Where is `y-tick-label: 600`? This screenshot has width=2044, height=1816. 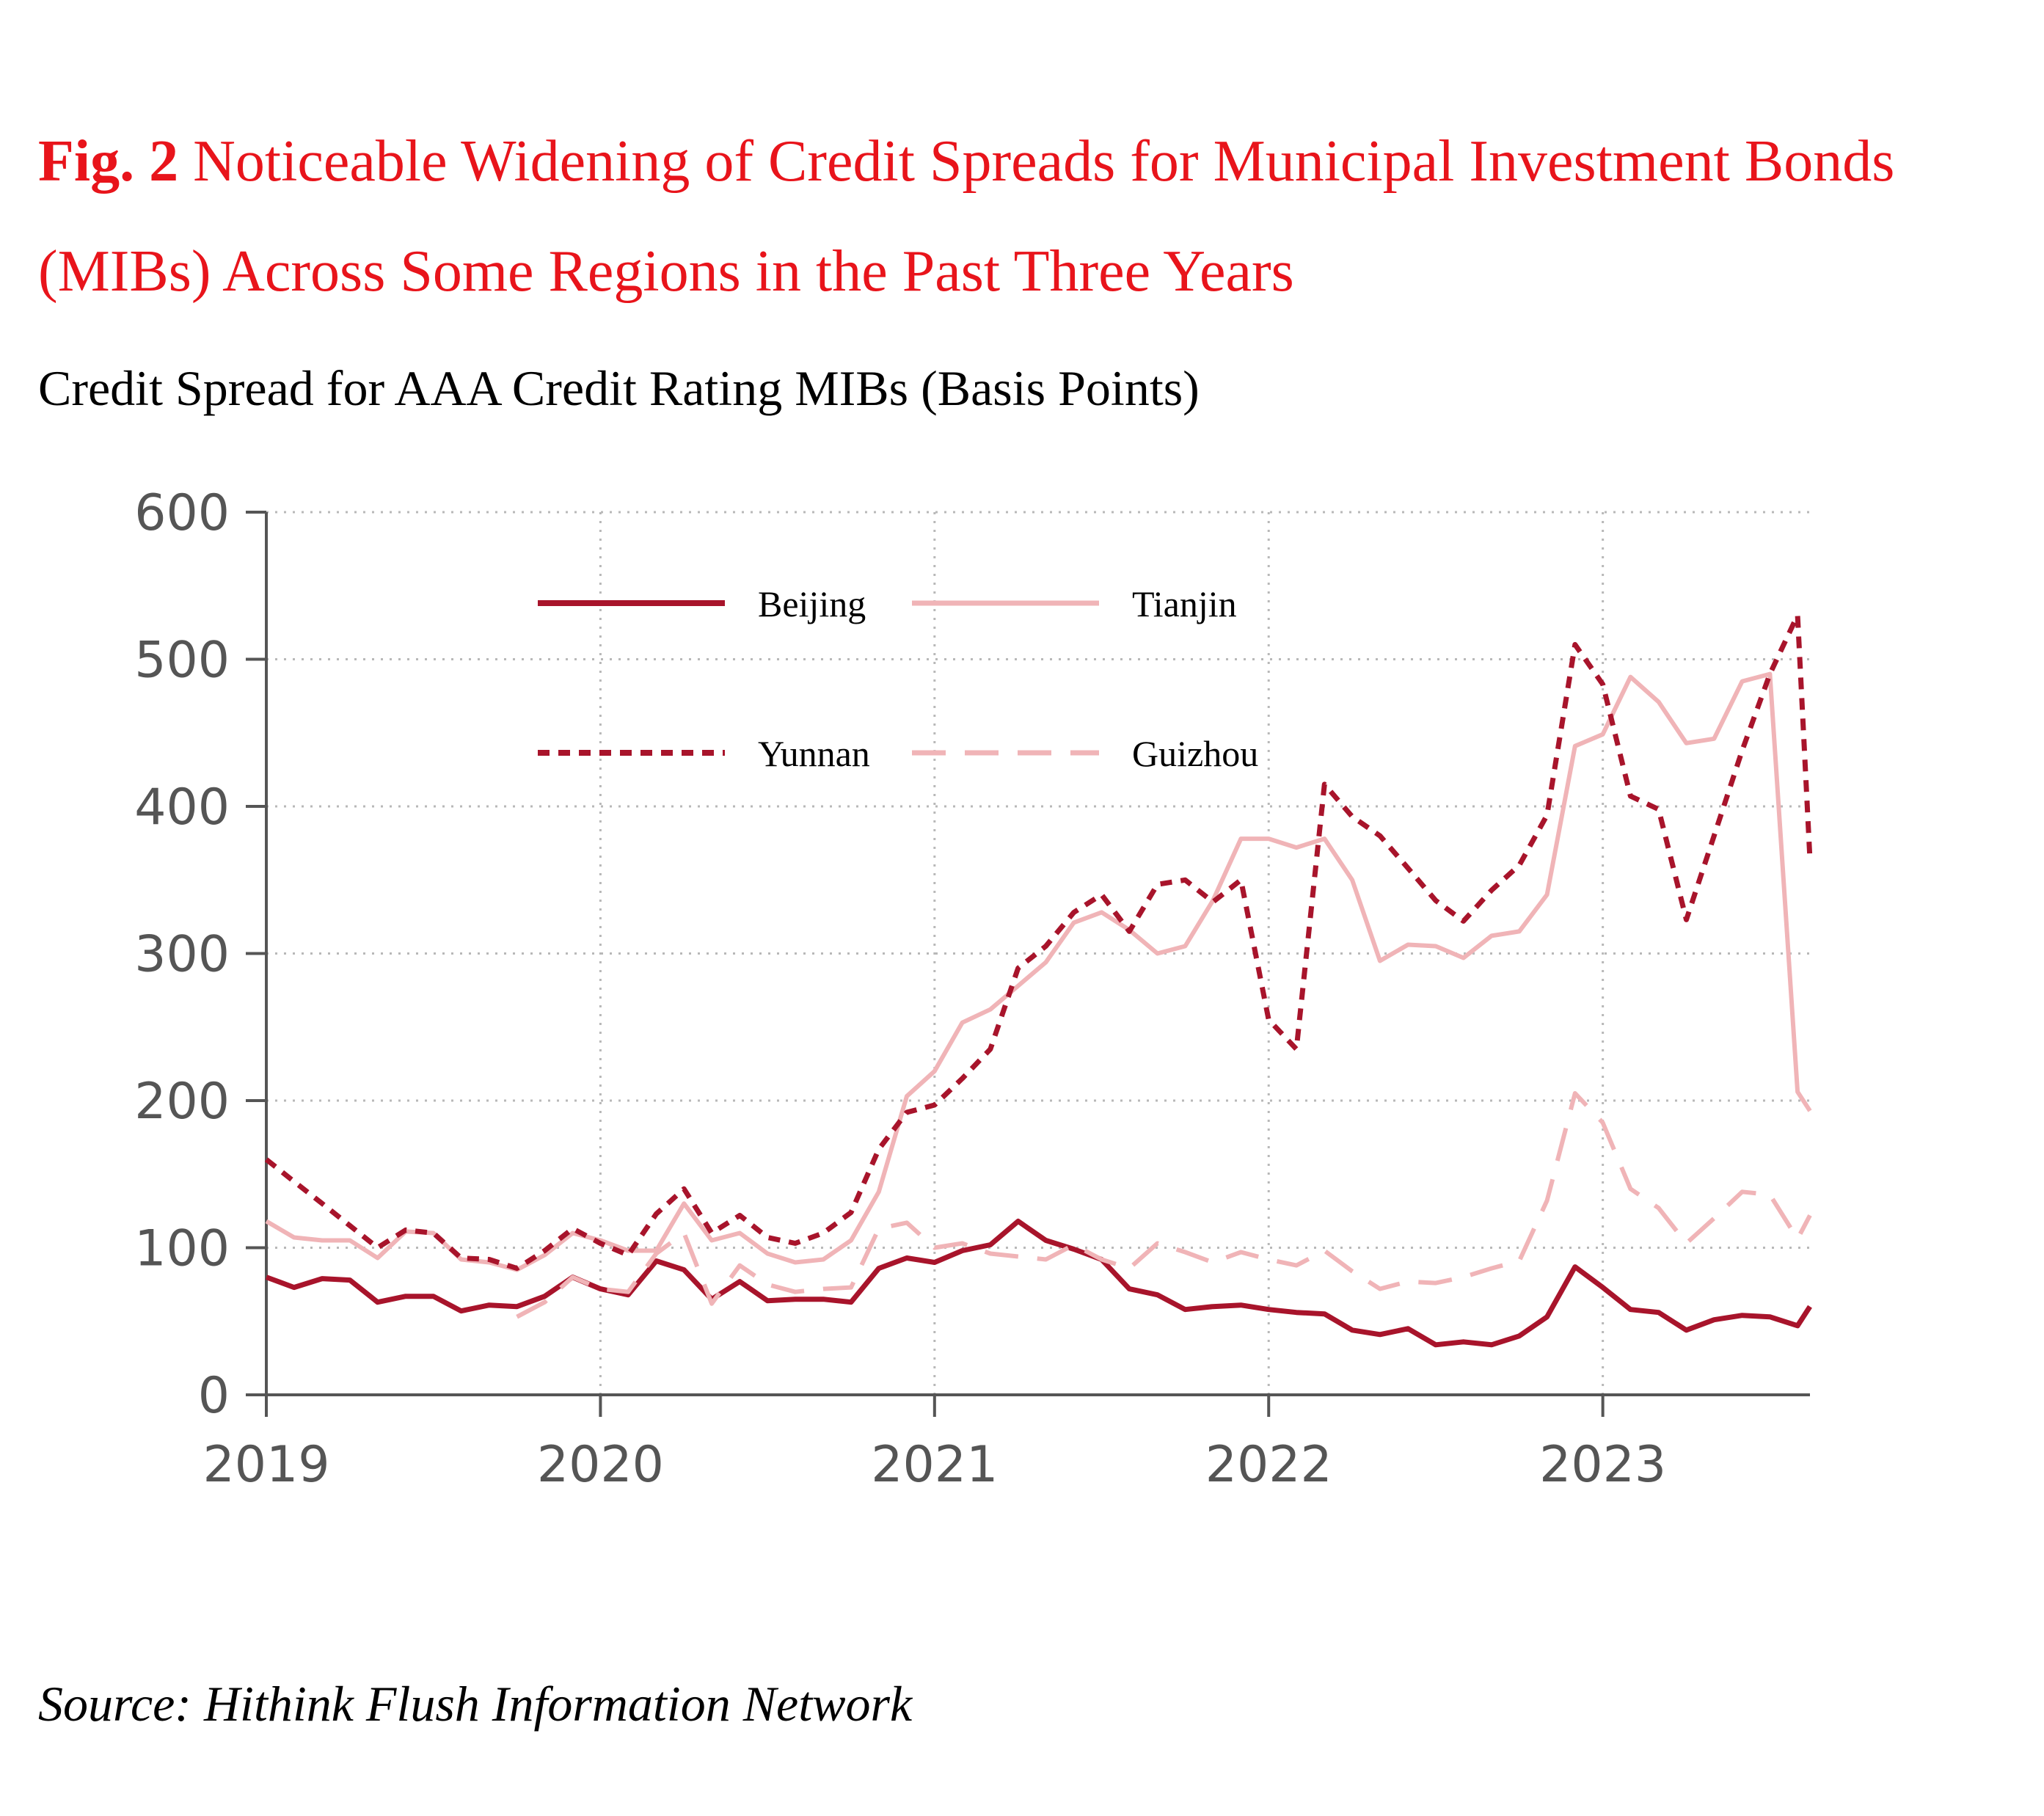
y-tick-label: 600 is located at coordinates (182, 513).